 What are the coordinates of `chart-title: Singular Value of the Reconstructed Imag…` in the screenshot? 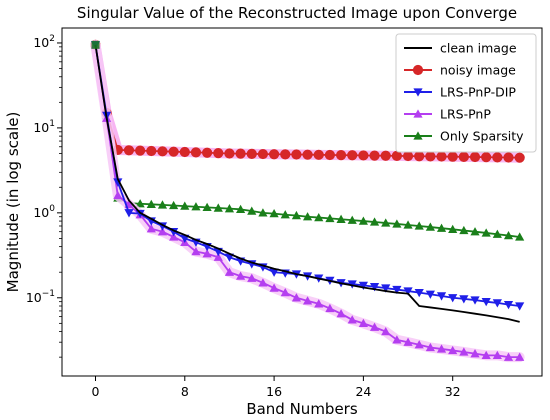 It's located at (297, 13).